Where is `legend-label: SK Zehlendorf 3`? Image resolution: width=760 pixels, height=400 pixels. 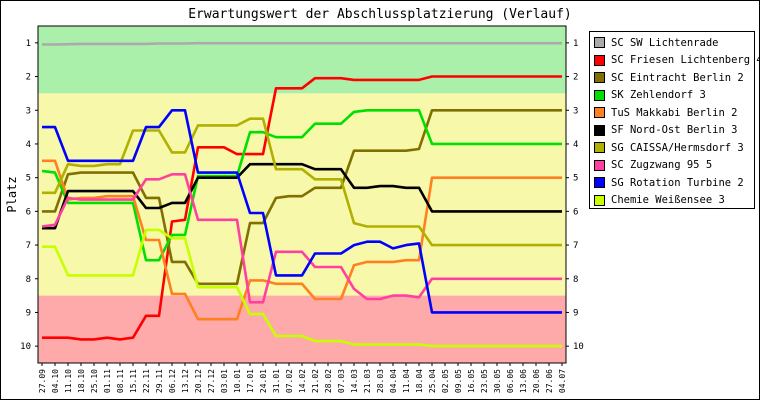 legend-label: SK Zehlendorf 3 is located at coordinates (658, 95).